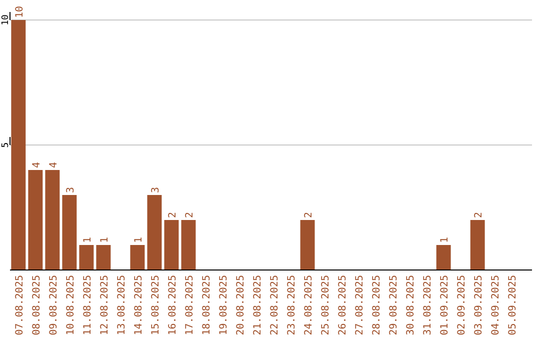  I want to click on x-tick-label: 25.08.2025, so click(326, 305).